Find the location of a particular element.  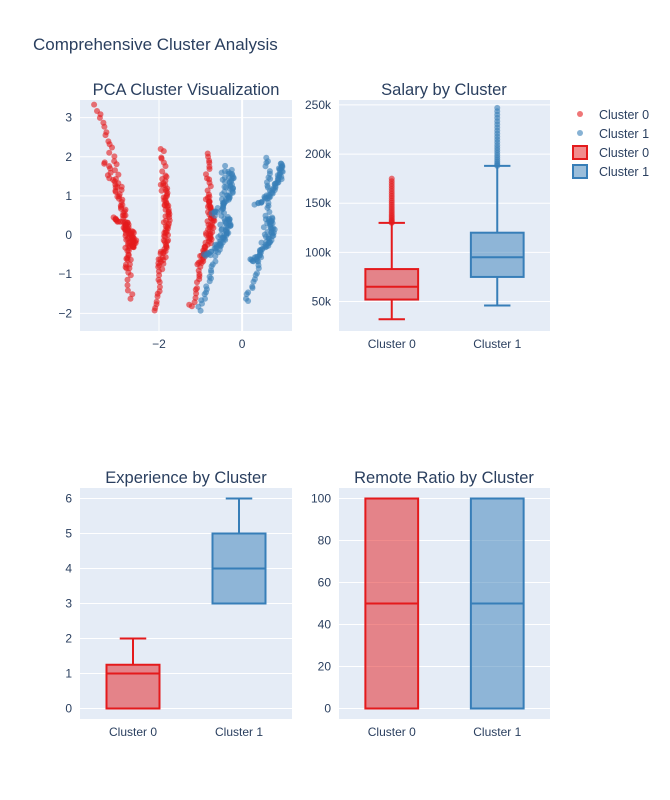

legend: Cluster 0 Cluster 1 Cluster 0 Cluster 1 is located at coordinates (610, 143).